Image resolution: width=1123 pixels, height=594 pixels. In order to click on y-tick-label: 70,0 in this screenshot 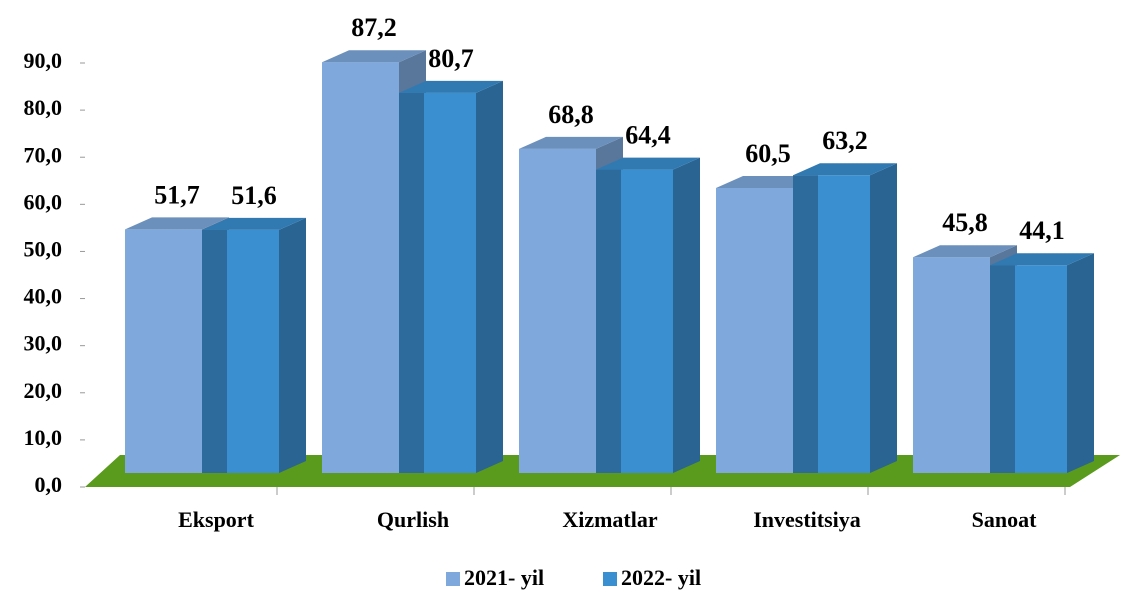, I will do `click(43, 154)`.